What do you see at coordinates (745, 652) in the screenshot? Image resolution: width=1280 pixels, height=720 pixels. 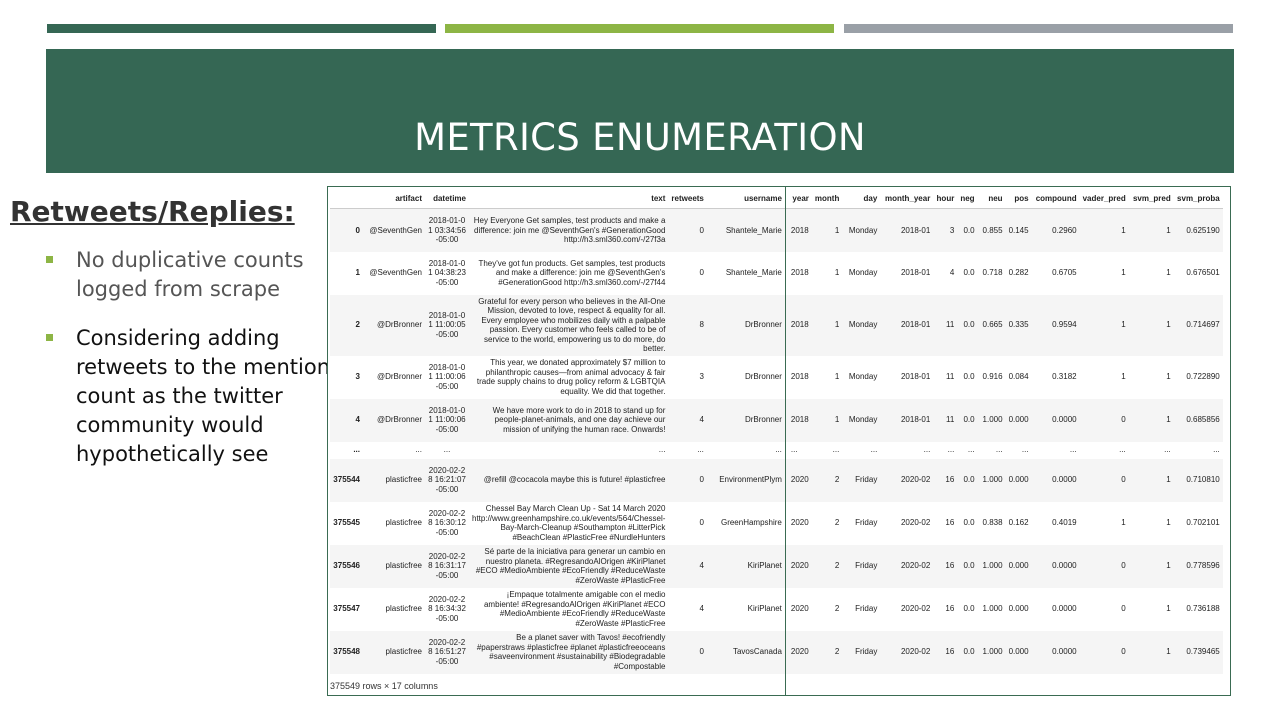 I see `table-cell: TavosCanada` at bounding box center [745, 652].